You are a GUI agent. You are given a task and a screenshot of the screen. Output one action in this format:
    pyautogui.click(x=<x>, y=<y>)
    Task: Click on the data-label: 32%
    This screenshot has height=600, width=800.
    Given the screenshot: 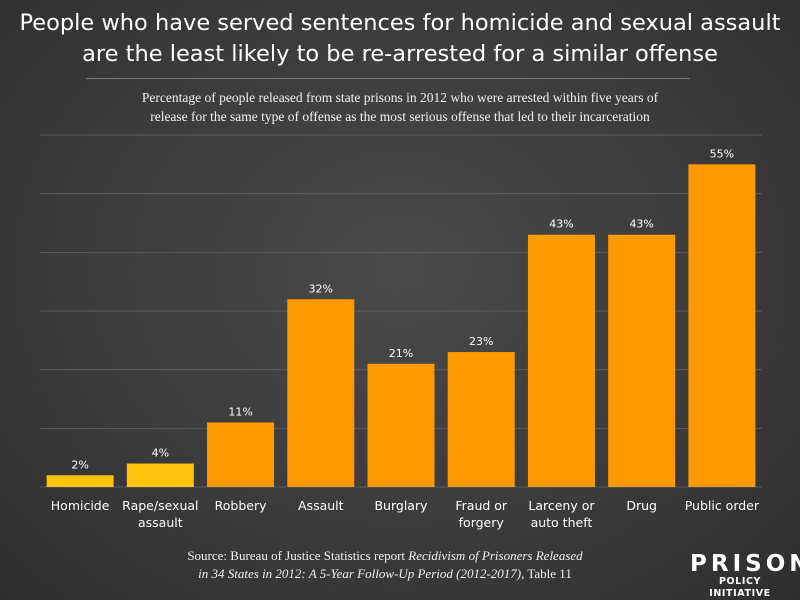 What is the action you would take?
    pyautogui.click(x=321, y=288)
    